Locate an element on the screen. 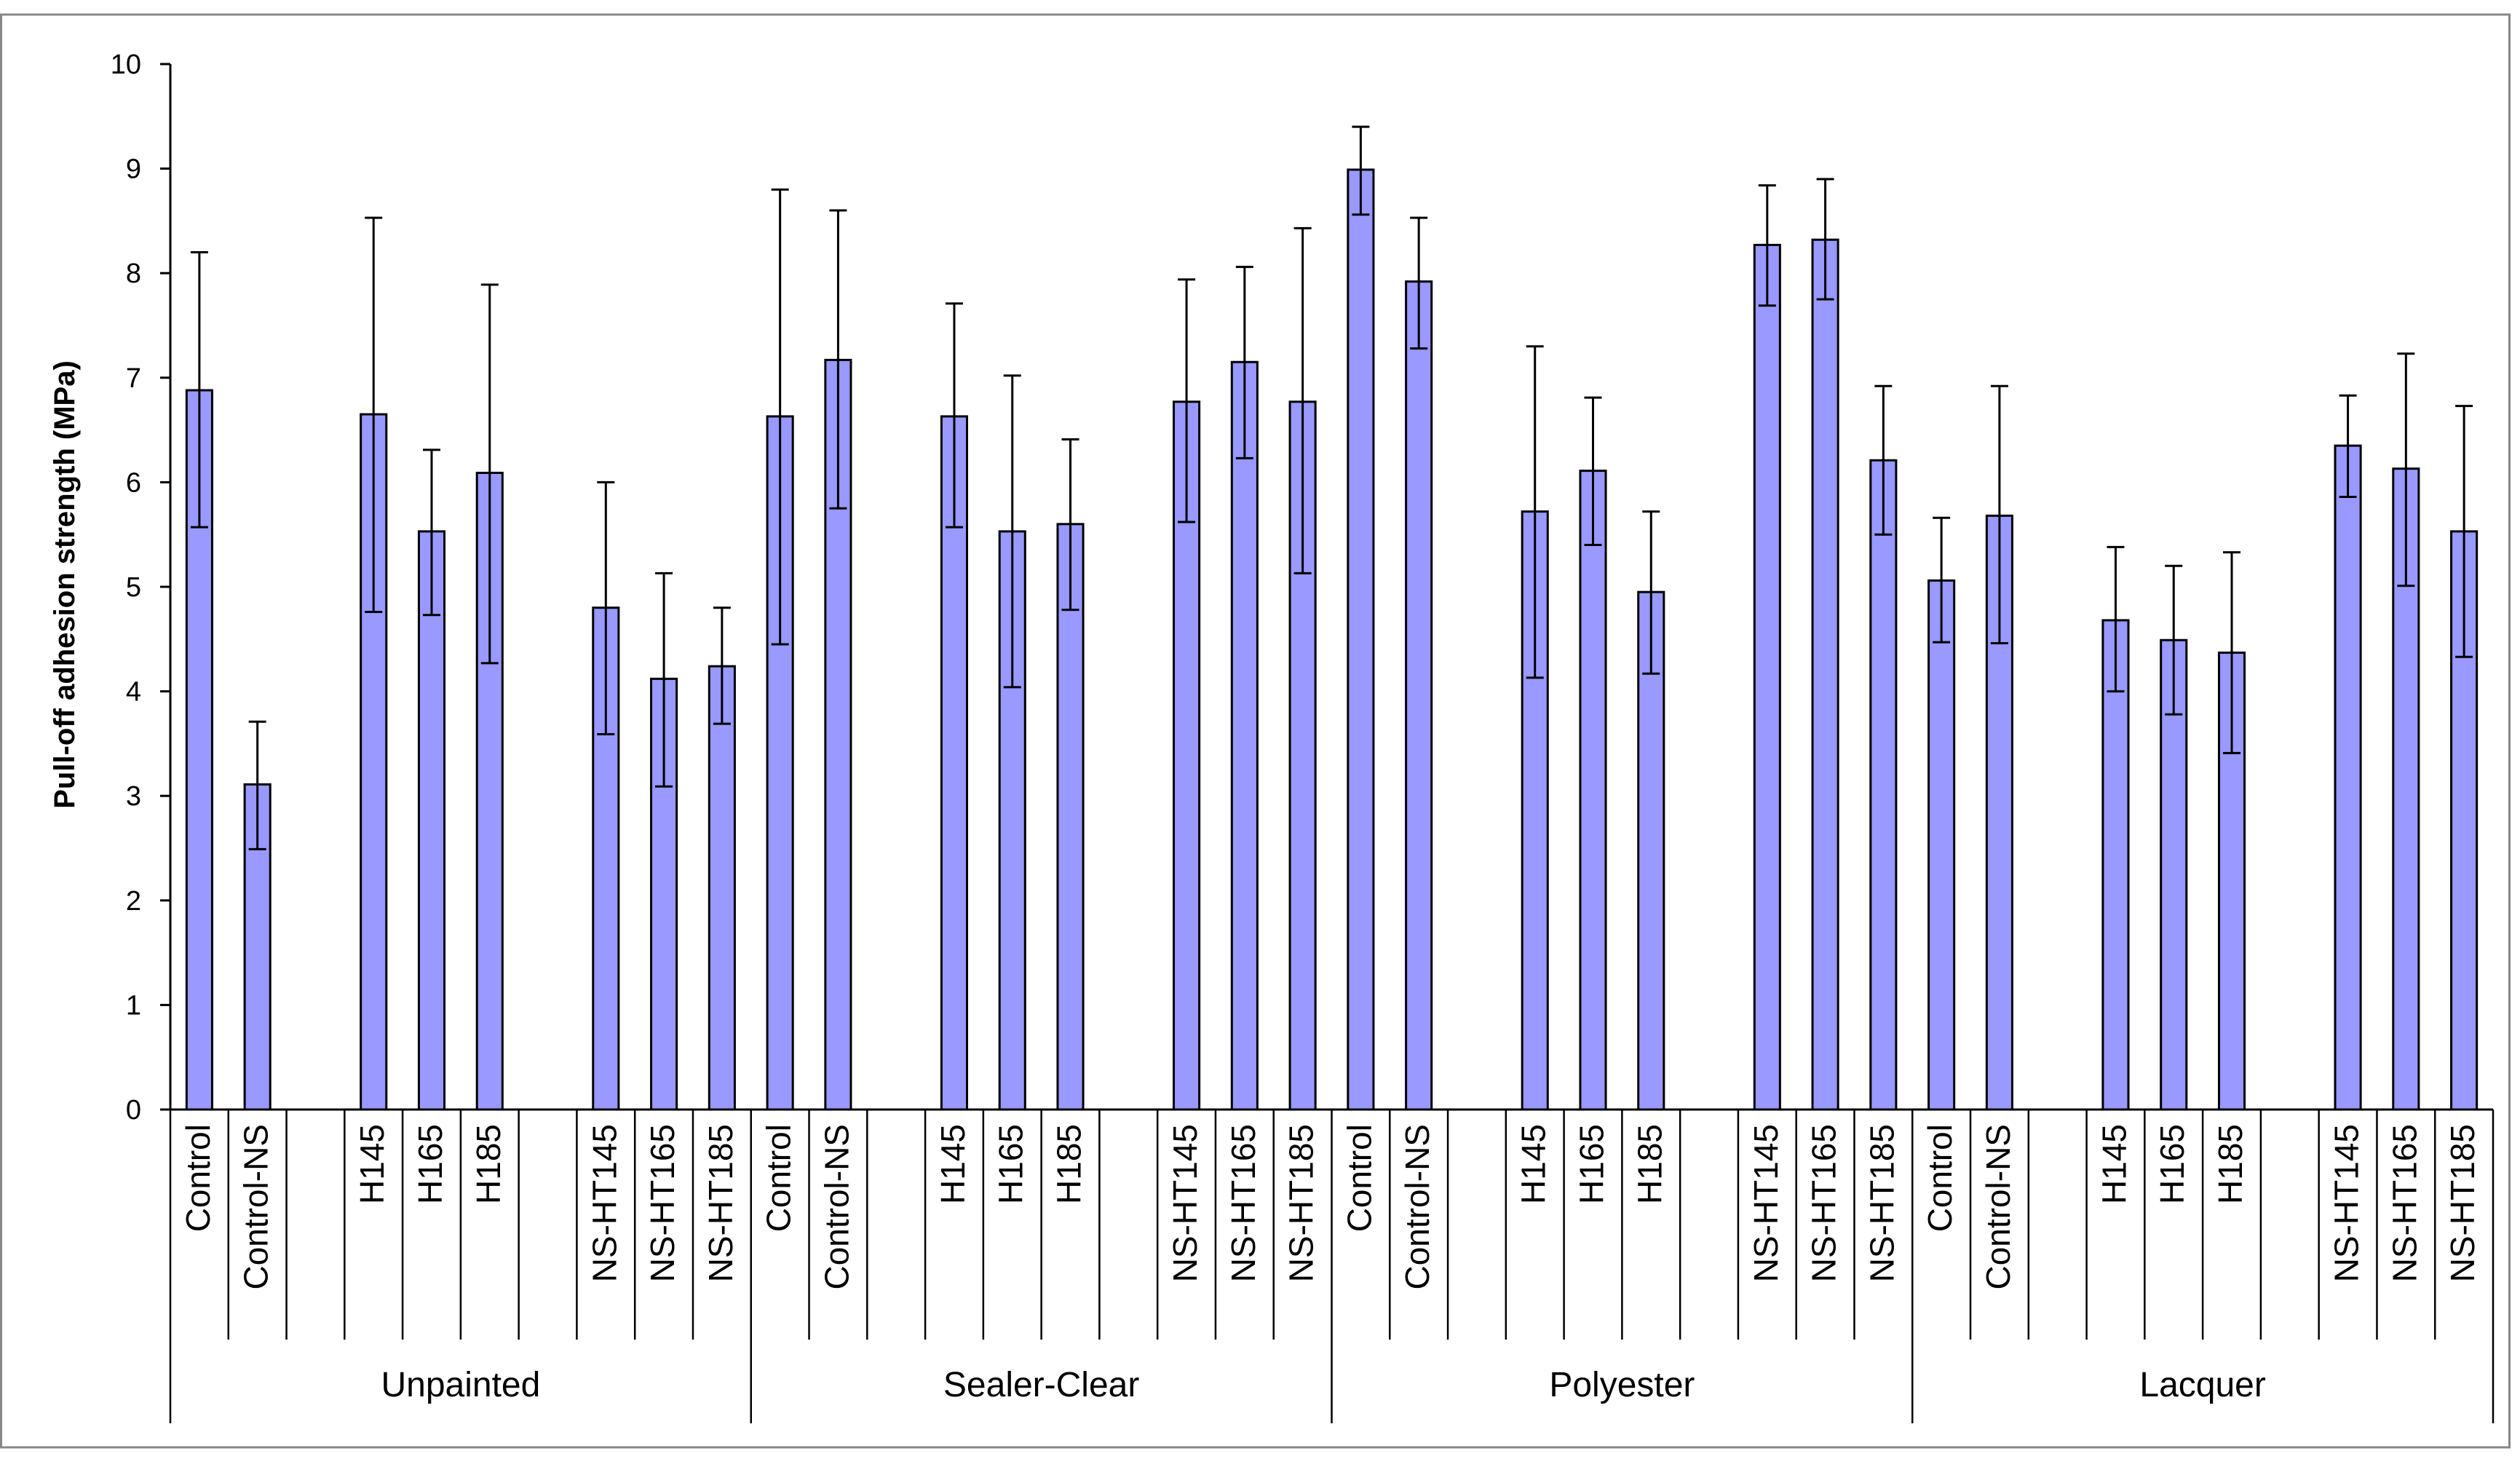  y-tick-label: 9 is located at coordinates (133, 170).